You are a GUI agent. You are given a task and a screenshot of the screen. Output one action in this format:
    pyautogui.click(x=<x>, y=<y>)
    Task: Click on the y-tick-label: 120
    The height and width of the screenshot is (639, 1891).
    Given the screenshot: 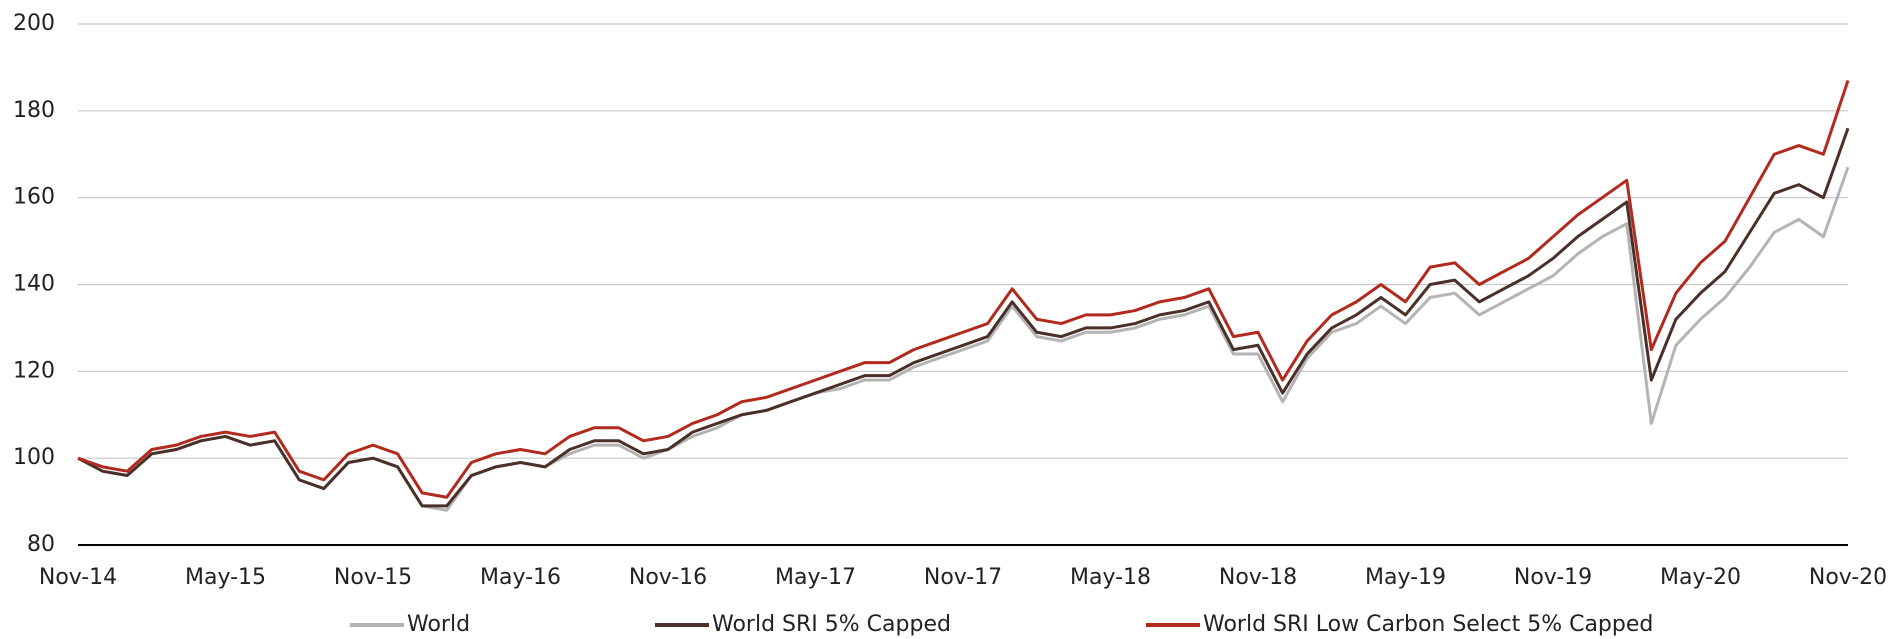 What is the action you would take?
    pyautogui.click(x=34, y=370)
    